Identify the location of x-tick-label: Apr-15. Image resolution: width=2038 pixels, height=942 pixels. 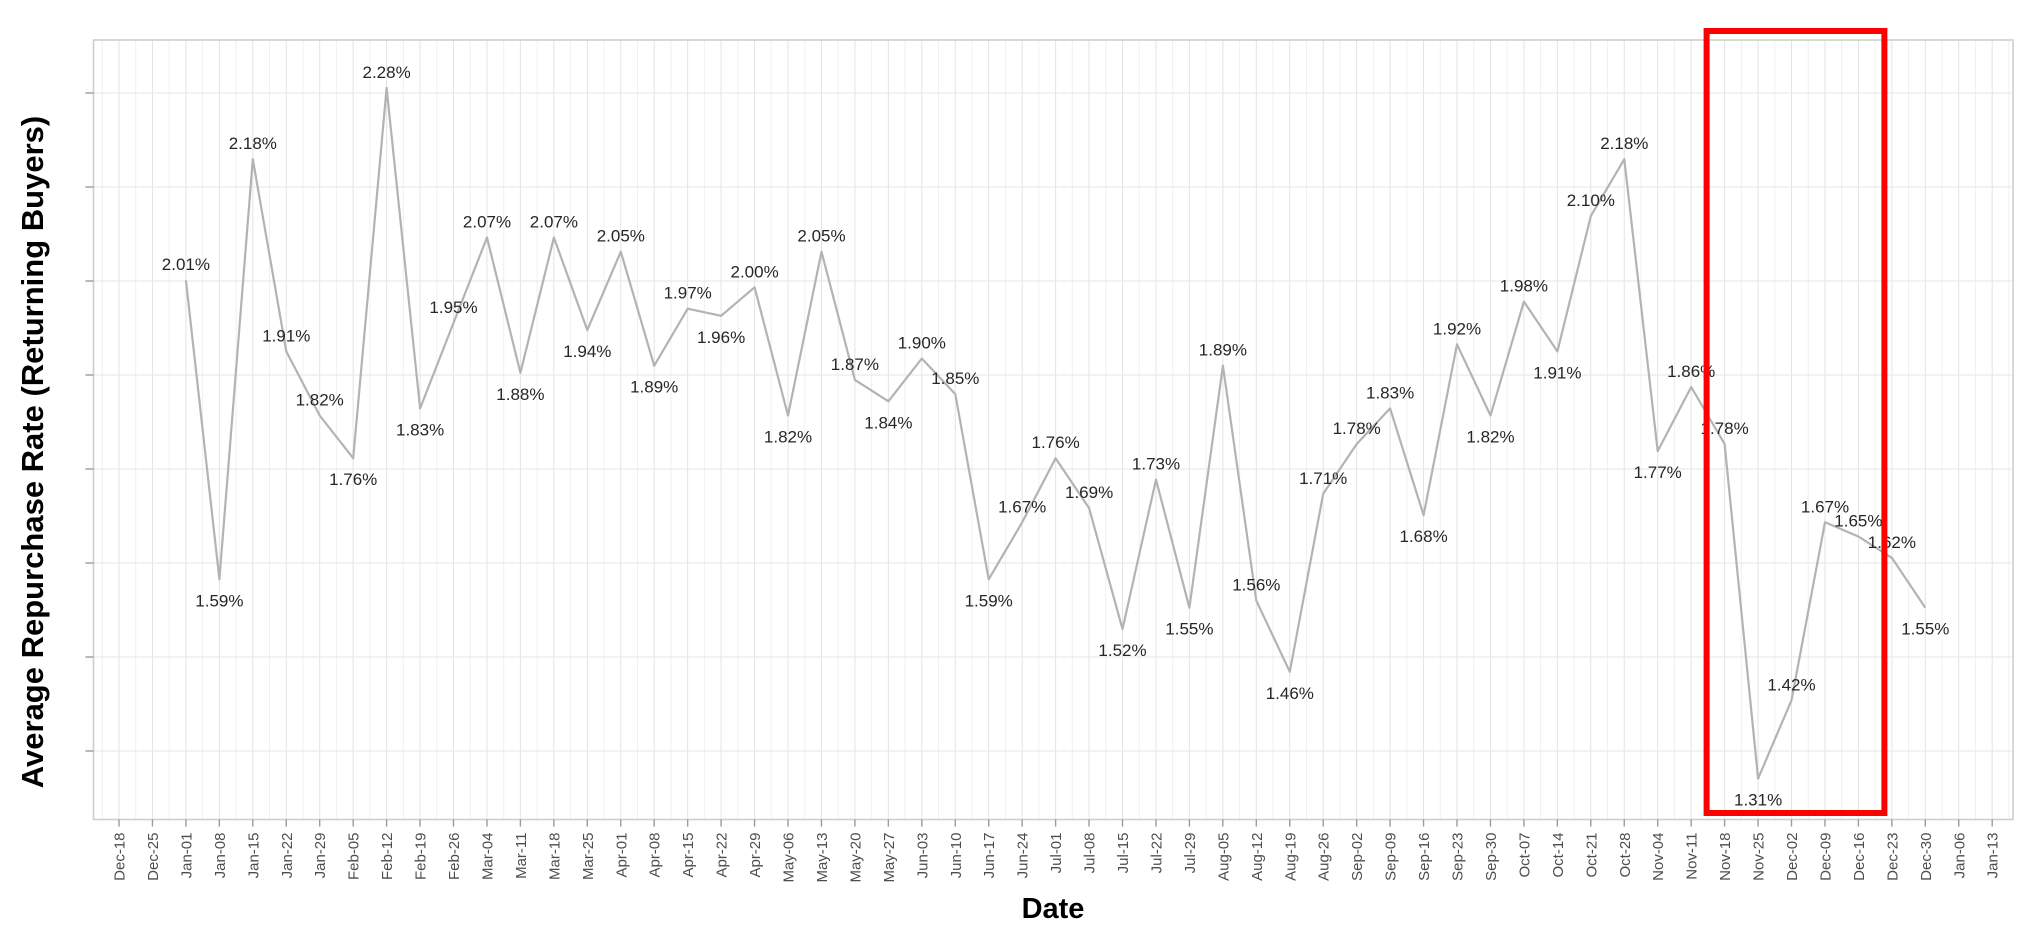
(688, 855).